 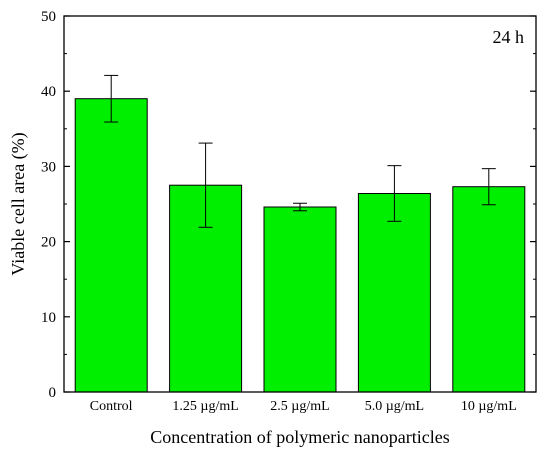 I want to click on x-tick-label: 5.0 µg/mL, so click(x=394, y=406).